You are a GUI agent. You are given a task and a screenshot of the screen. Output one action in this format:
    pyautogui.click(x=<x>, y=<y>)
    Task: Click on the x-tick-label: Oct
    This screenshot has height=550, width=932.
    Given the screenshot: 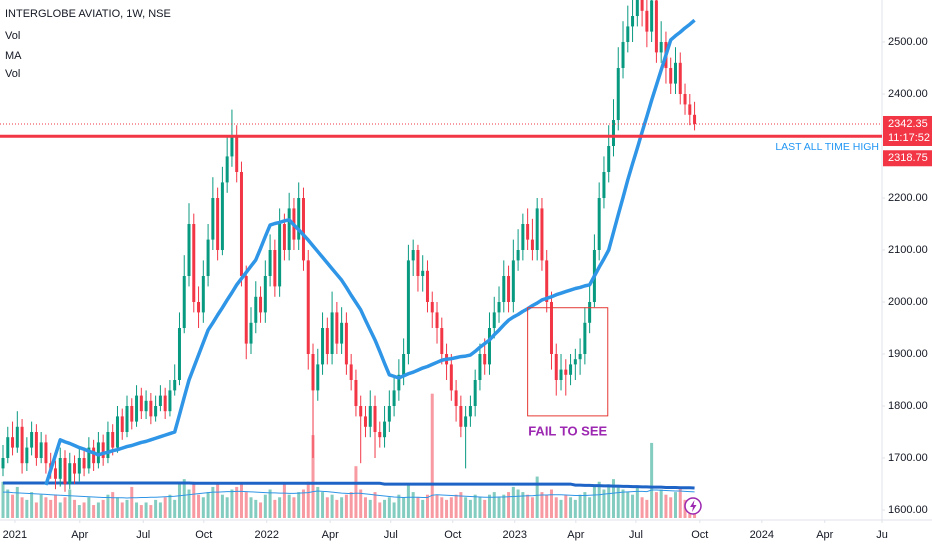 What is the action you would take?
    pyautogui.click(x=699, y=535)
    